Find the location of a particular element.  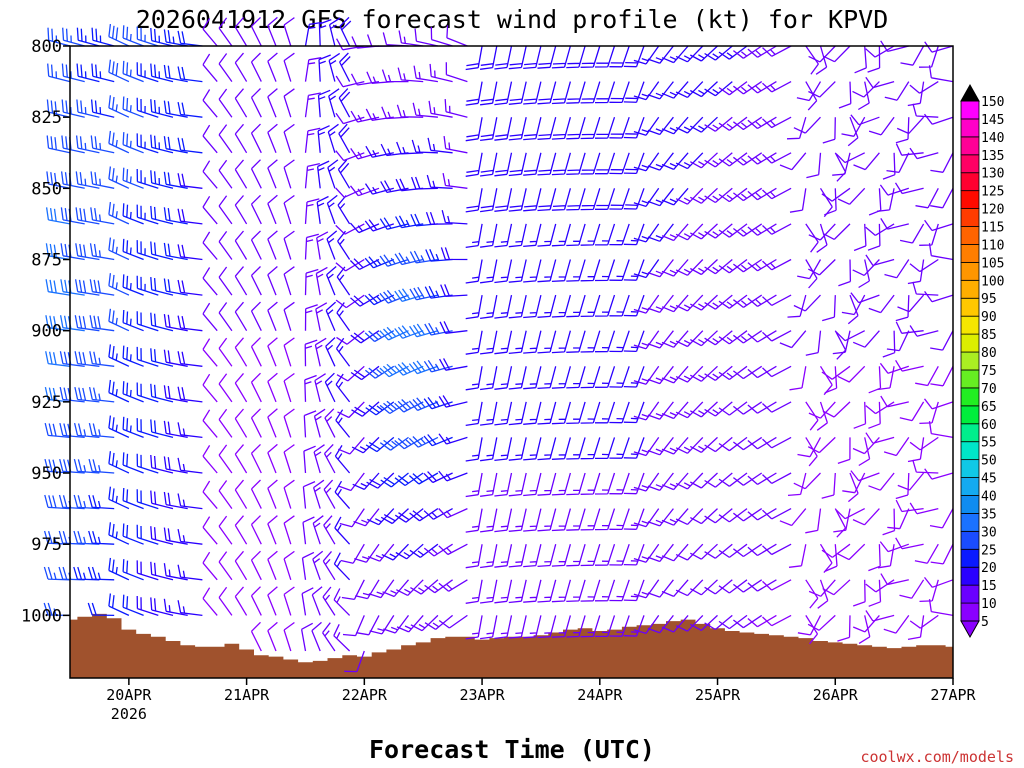

colorbar-top-arrow is located at coordinates (970, 92).